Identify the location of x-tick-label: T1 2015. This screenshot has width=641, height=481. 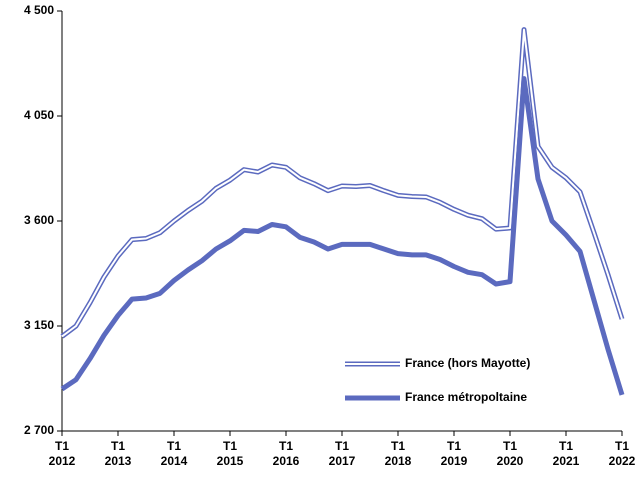
(230, 453).